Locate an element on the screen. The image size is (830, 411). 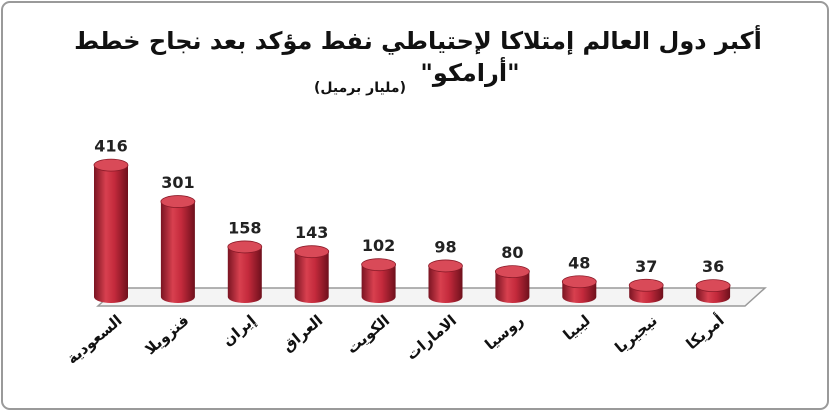
value-label: 80 is located at coordinates (512, 252).